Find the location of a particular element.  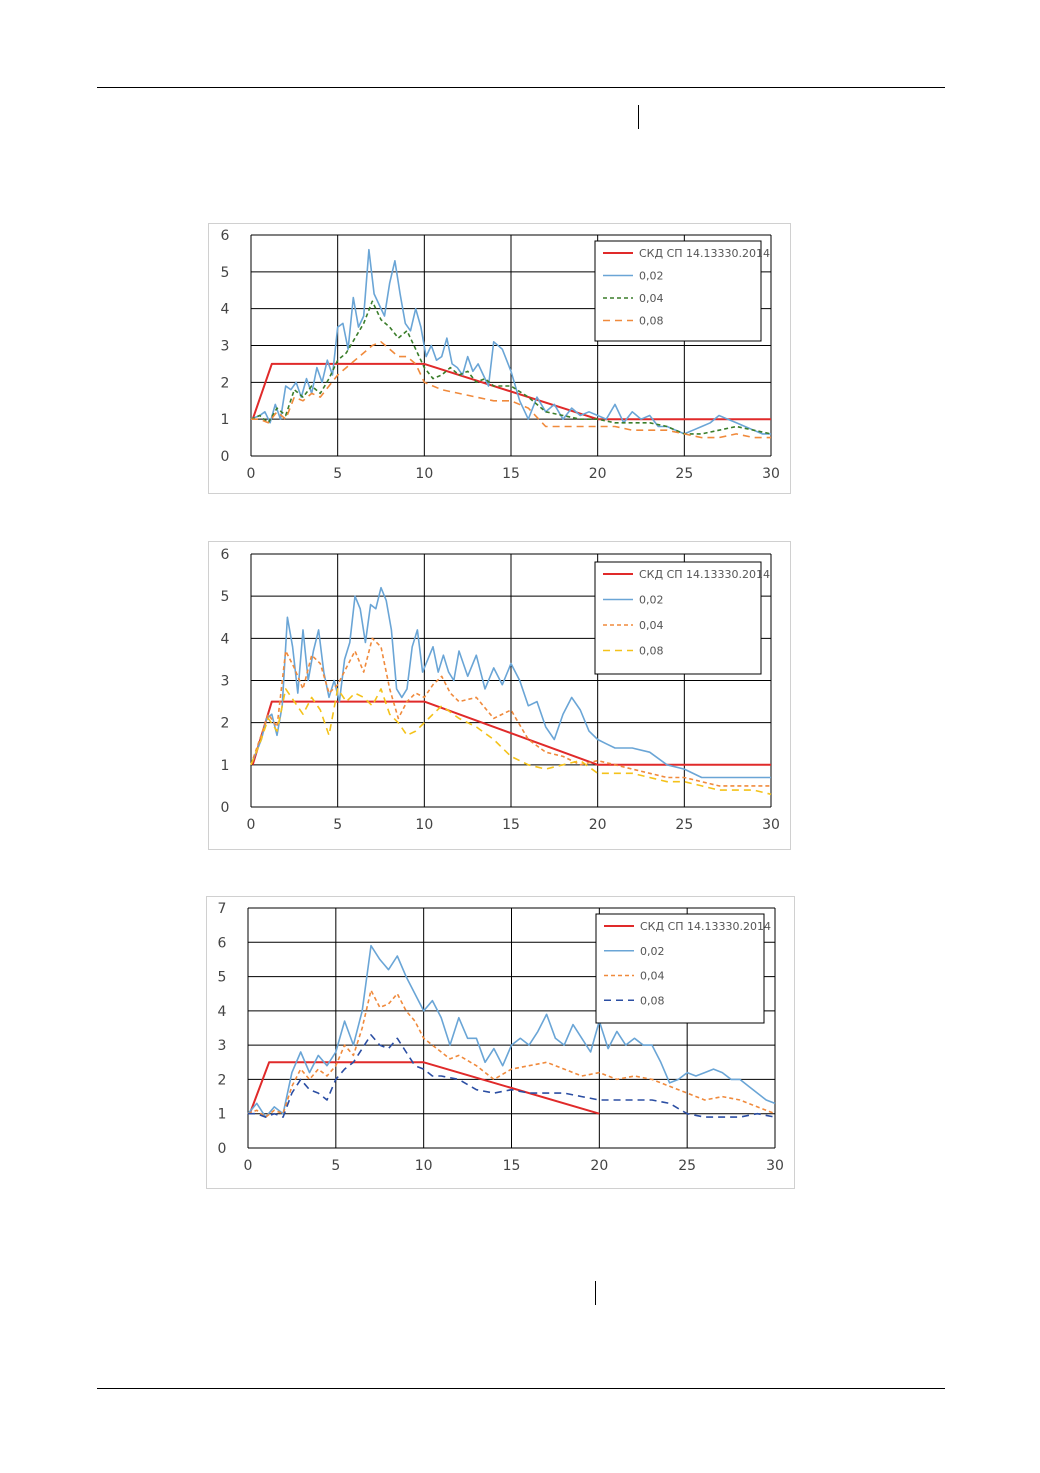

y-tick-label: 7 is located at coordinates (222, 909).